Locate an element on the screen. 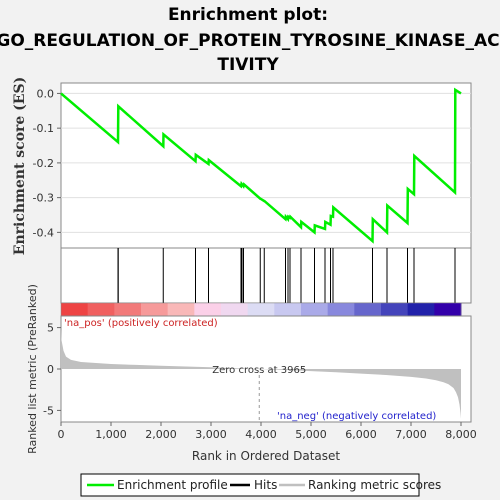  positive-correlation-label: 'na_pos' (positively correlated) is located at coordinates (141, 323).